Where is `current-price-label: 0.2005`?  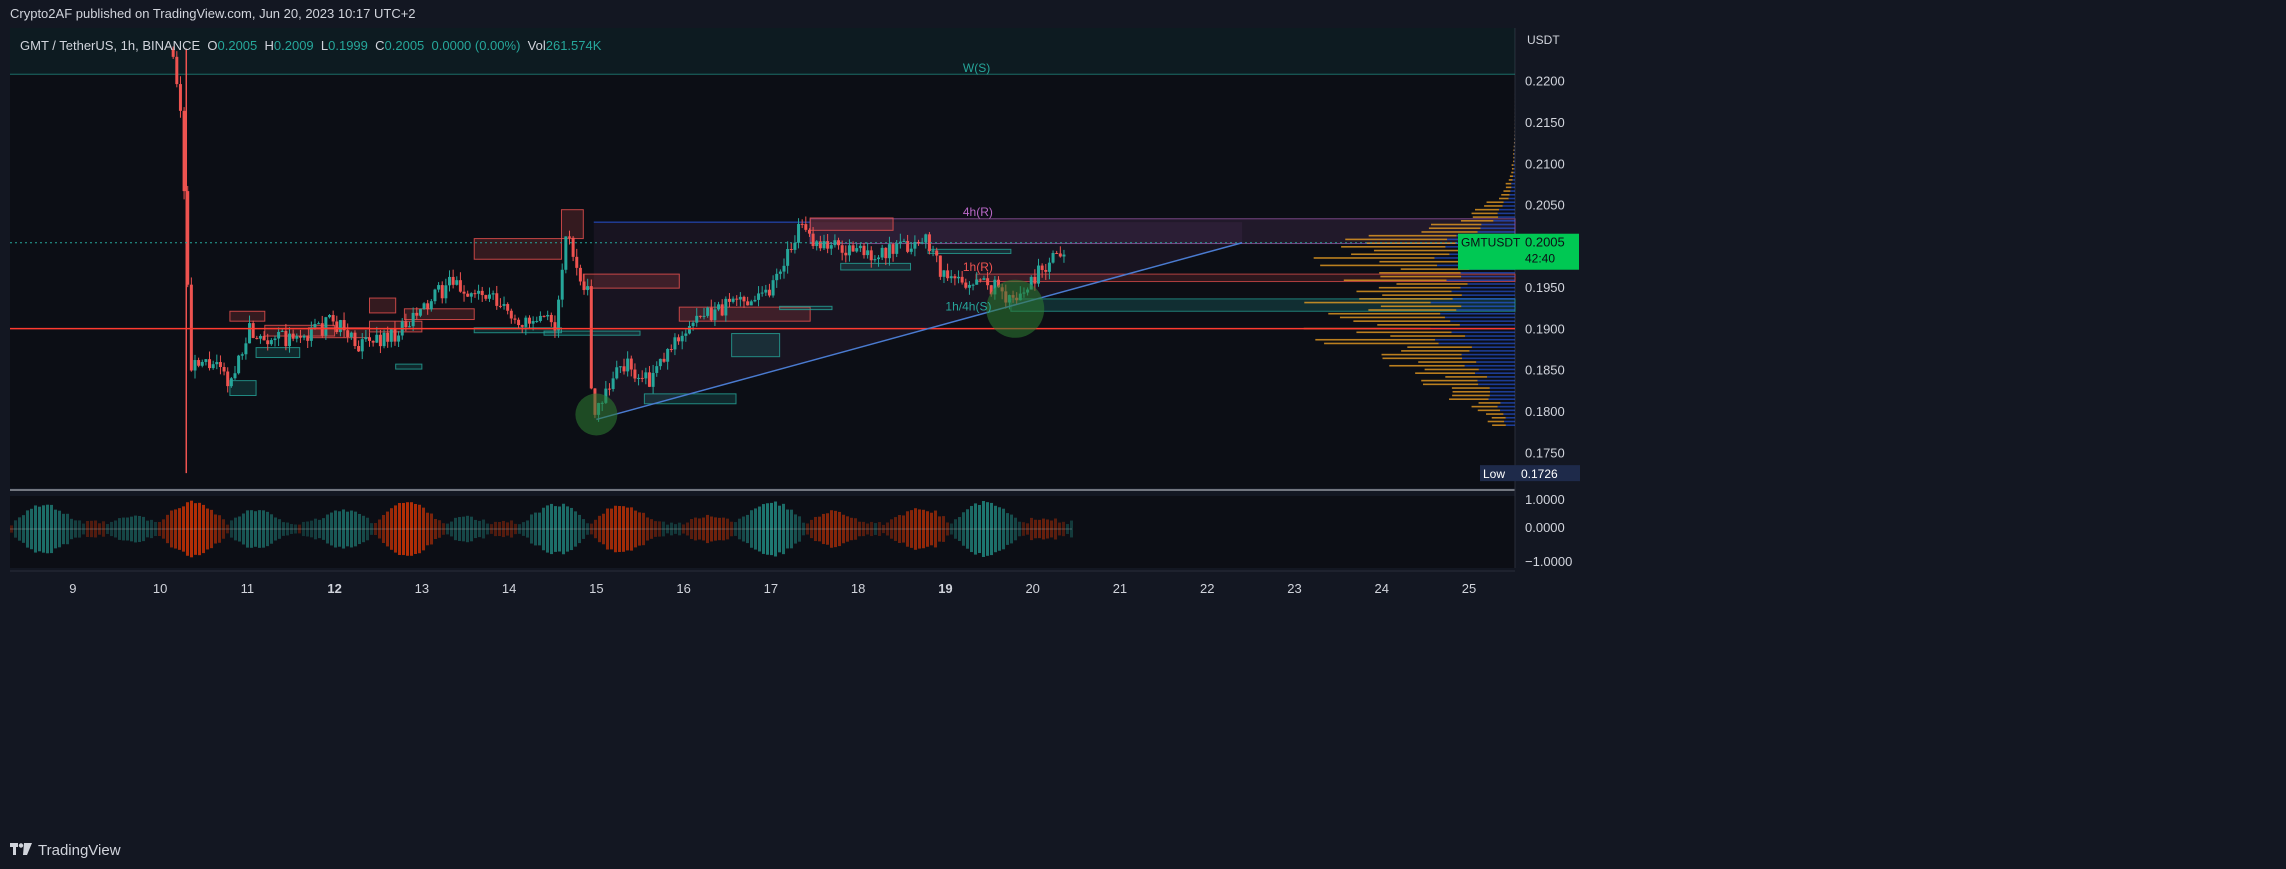
current-price-label: 0.2005 is located at coordinates (1545, 242).